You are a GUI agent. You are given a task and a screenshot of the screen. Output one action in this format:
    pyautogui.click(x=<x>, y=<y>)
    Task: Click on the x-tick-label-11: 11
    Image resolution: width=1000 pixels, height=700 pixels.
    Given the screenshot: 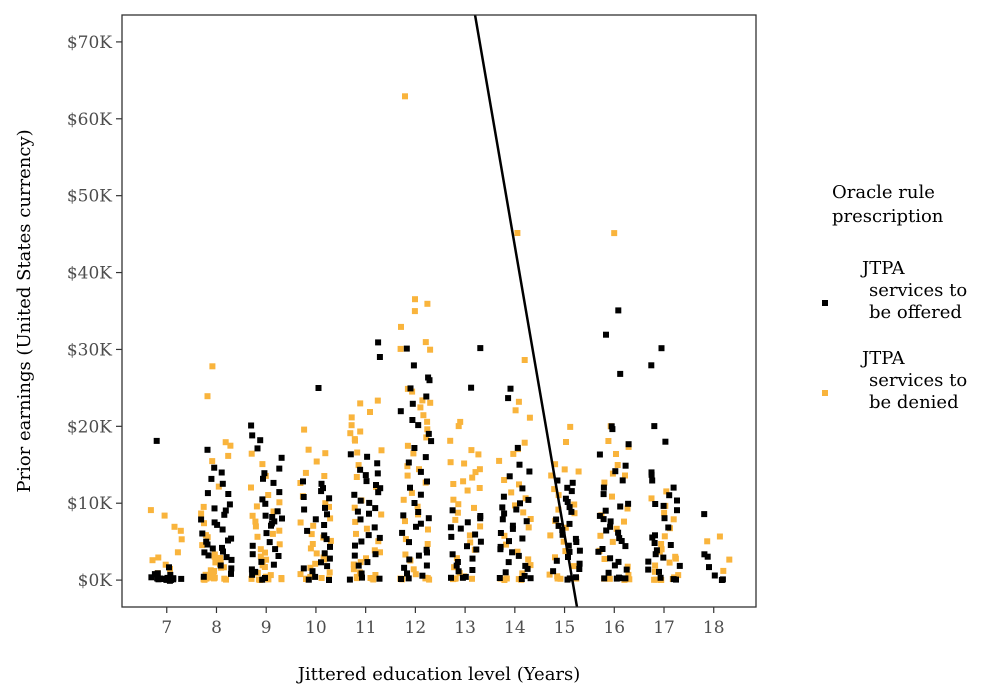 What is the action you would take?
    pyautogui.click(x=366, y=628)
    